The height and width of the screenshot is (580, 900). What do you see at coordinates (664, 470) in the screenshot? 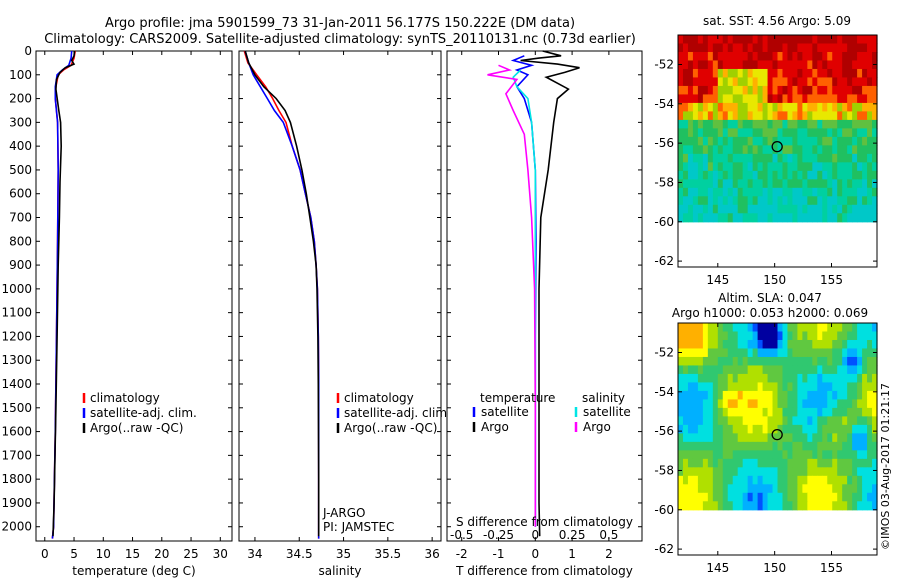
I see `y-tick-label: -58` at bounding box center [664, 470].